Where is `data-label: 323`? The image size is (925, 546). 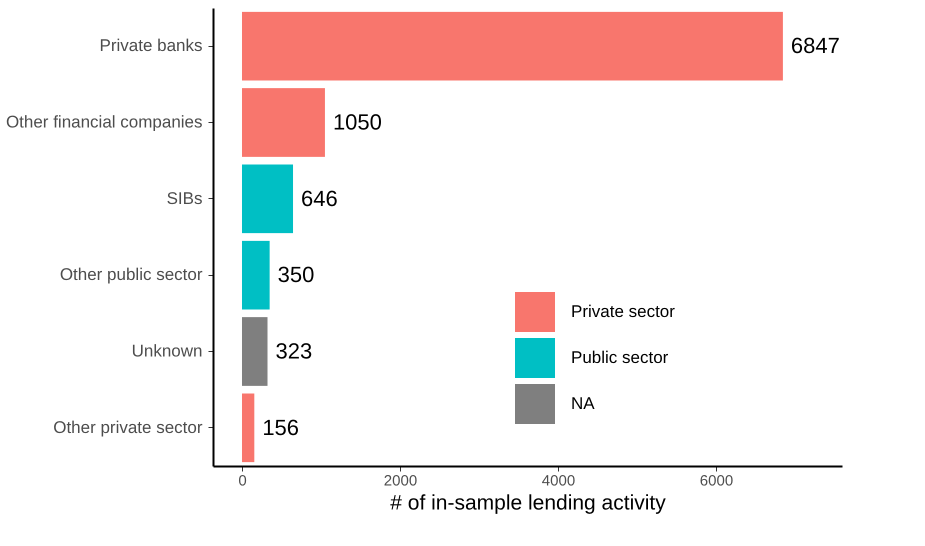 data-label: 323 is located at coordinates (294, 351).